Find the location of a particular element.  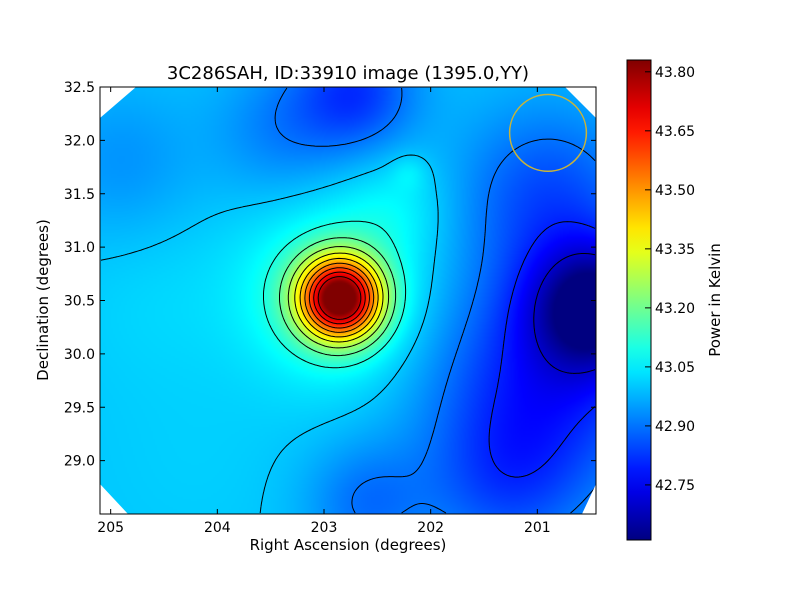

colorbar-gradient is located at coordinates (639, 300).